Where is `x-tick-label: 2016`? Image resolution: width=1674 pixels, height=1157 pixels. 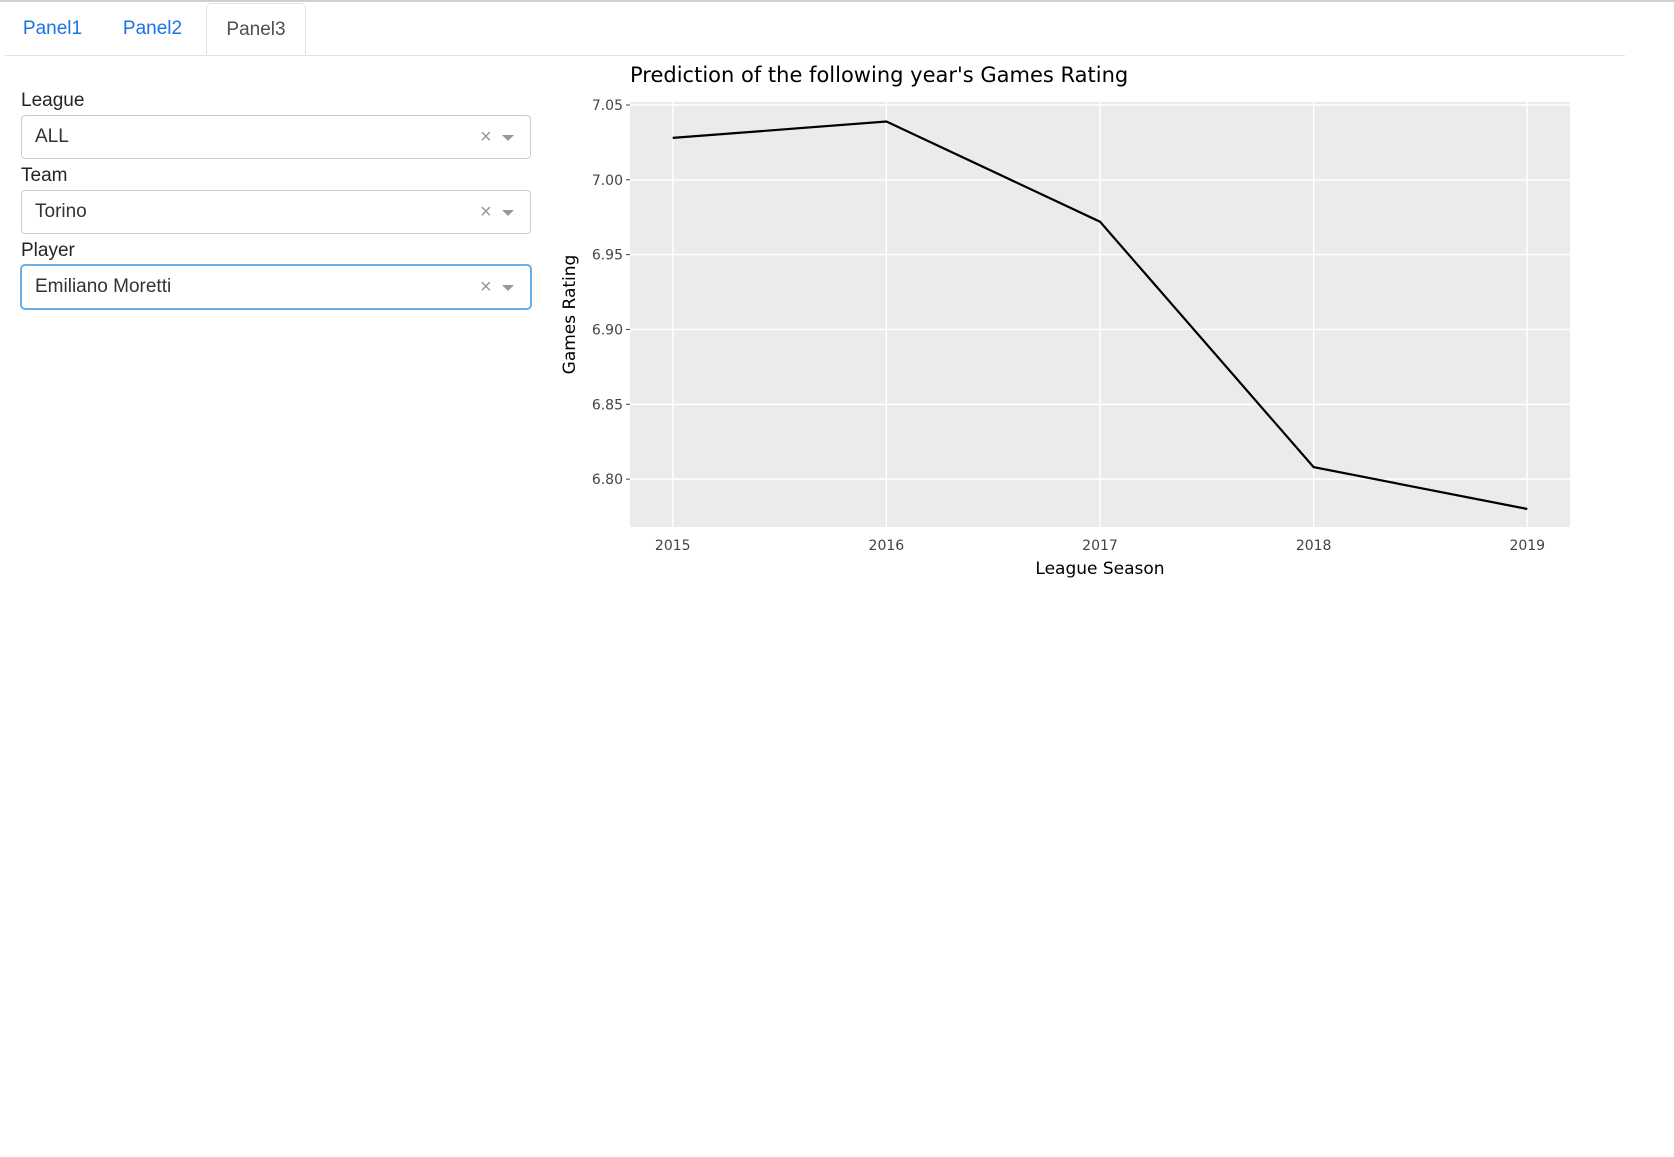
x-tick-label: 2016 is located at coordinates (887, 546).